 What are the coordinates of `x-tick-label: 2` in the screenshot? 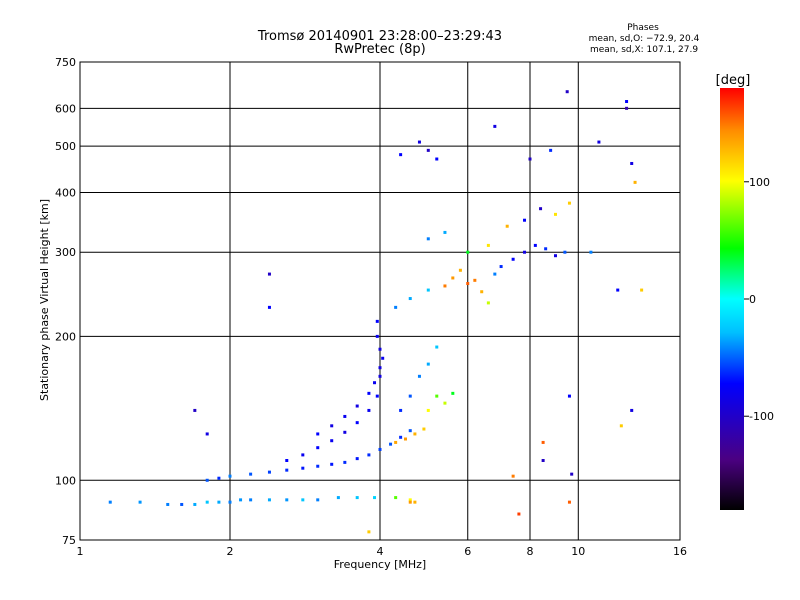 It's located at (230, 551).